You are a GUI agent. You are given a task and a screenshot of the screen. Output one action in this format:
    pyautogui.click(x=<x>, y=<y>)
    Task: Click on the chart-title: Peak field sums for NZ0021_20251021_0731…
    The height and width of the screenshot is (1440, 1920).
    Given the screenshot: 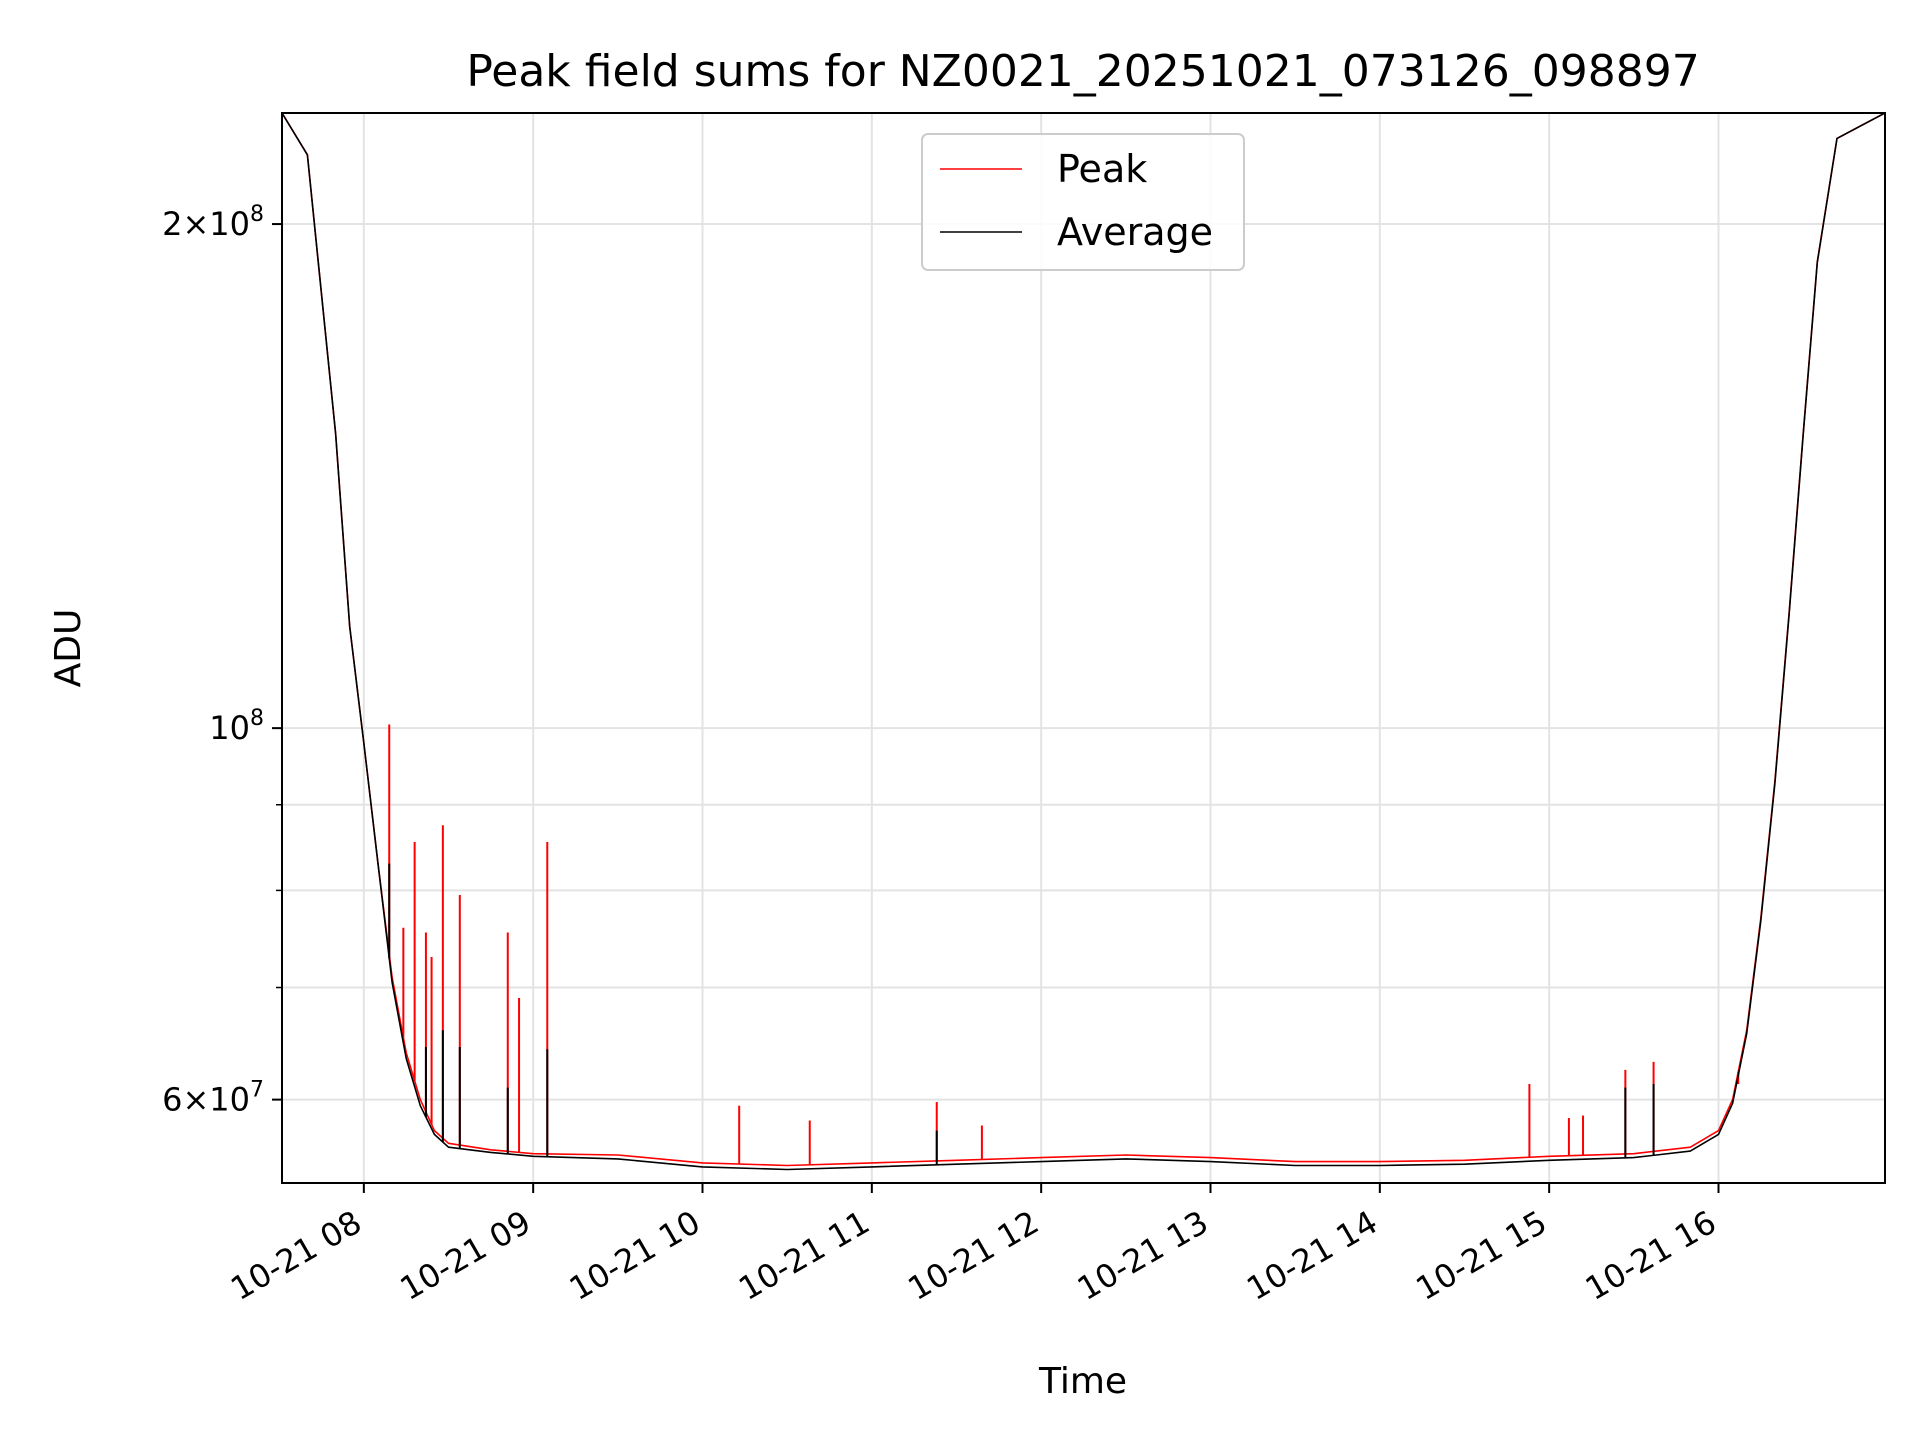 What is the action you would take?
    pyautogui.click(x=1082, y=71)
    